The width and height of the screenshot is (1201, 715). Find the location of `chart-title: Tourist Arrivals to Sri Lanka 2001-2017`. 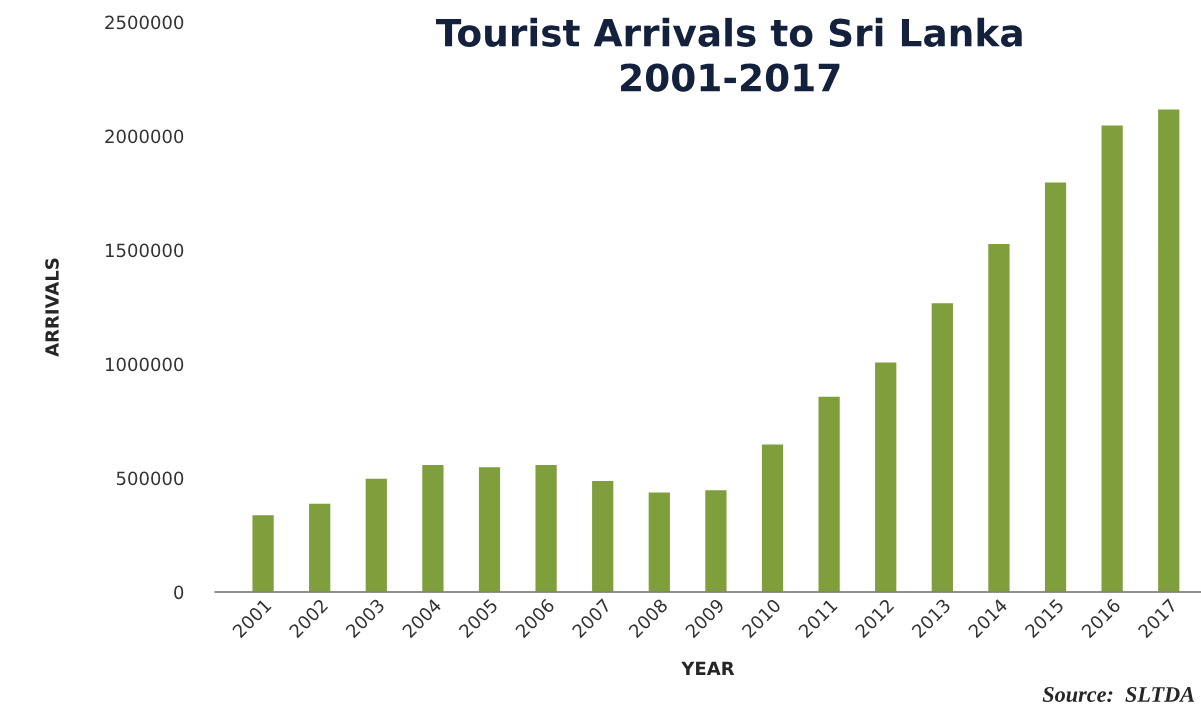

chart-title: Tourist Arrivals to Sri Lanka 2001-2017 is located at coordinates (728, 54).